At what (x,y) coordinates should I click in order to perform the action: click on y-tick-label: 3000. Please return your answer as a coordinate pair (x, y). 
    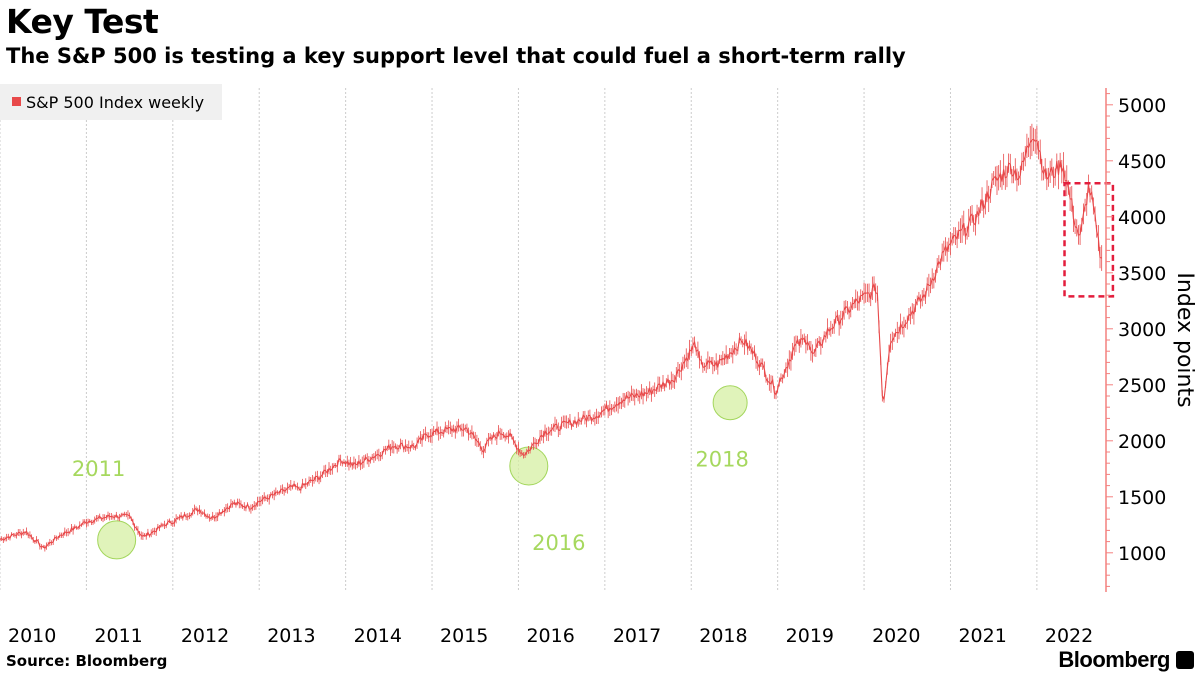
    Looking at the image, I should click on (1142, 330).